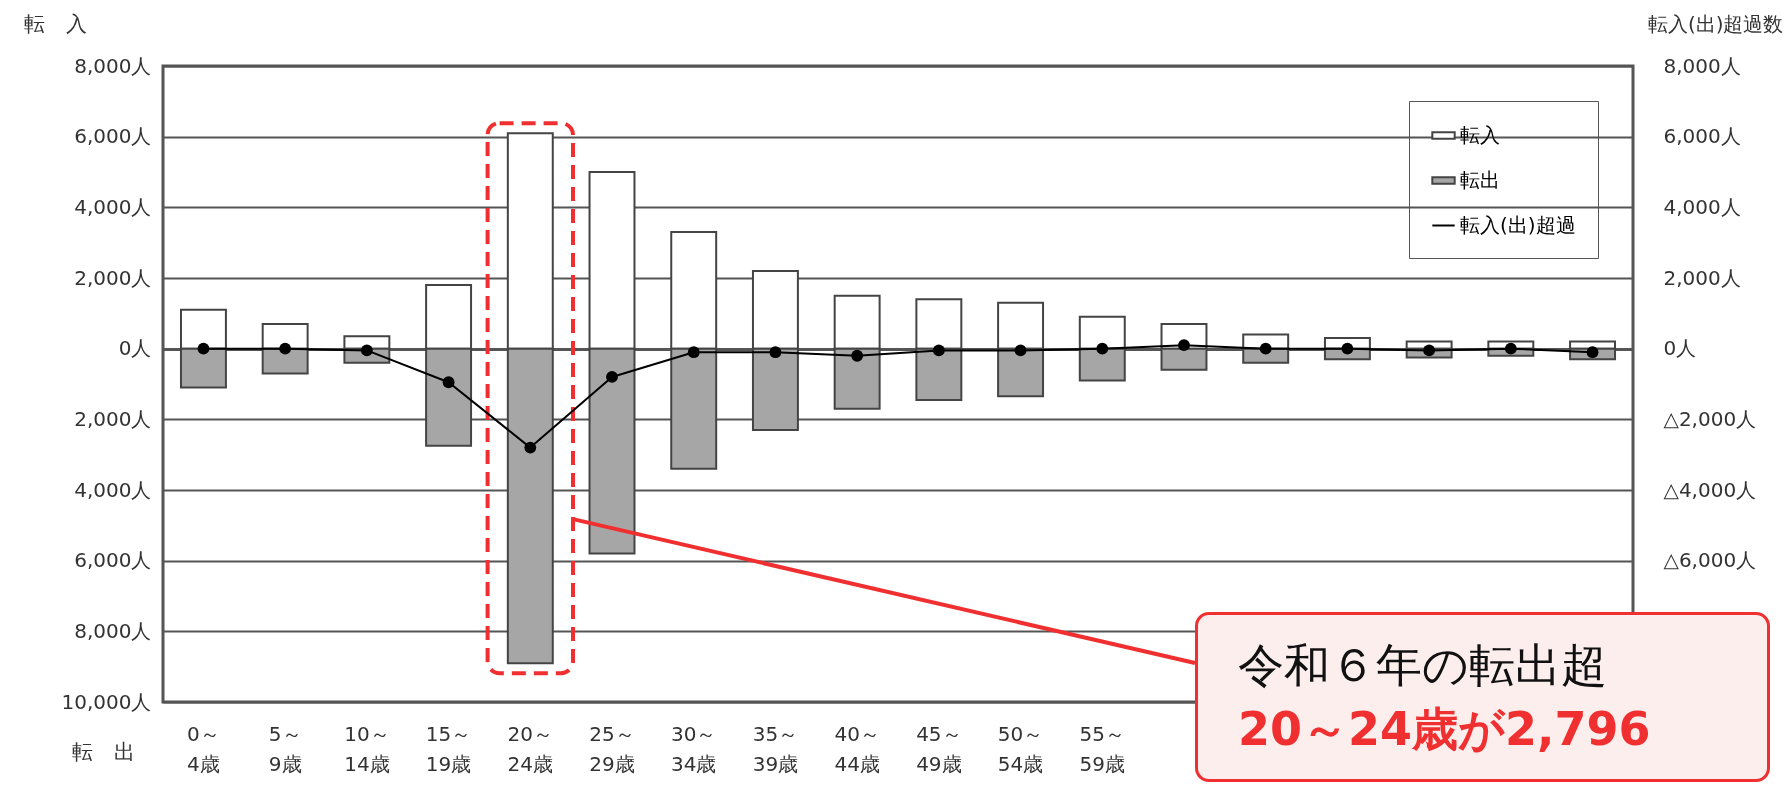 The width and height of the screenshot is (1787, 796). Describe the element at coordinates (1680, 348) in the screenshot. I see `y2-tick-label: 0人` at that location.